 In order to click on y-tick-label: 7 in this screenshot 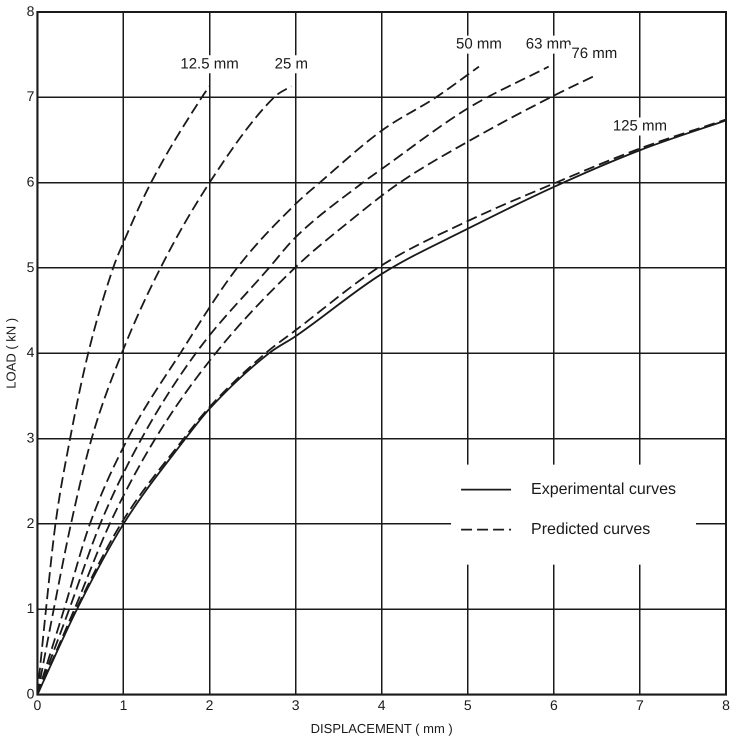, I will do `click(30, 96)`.